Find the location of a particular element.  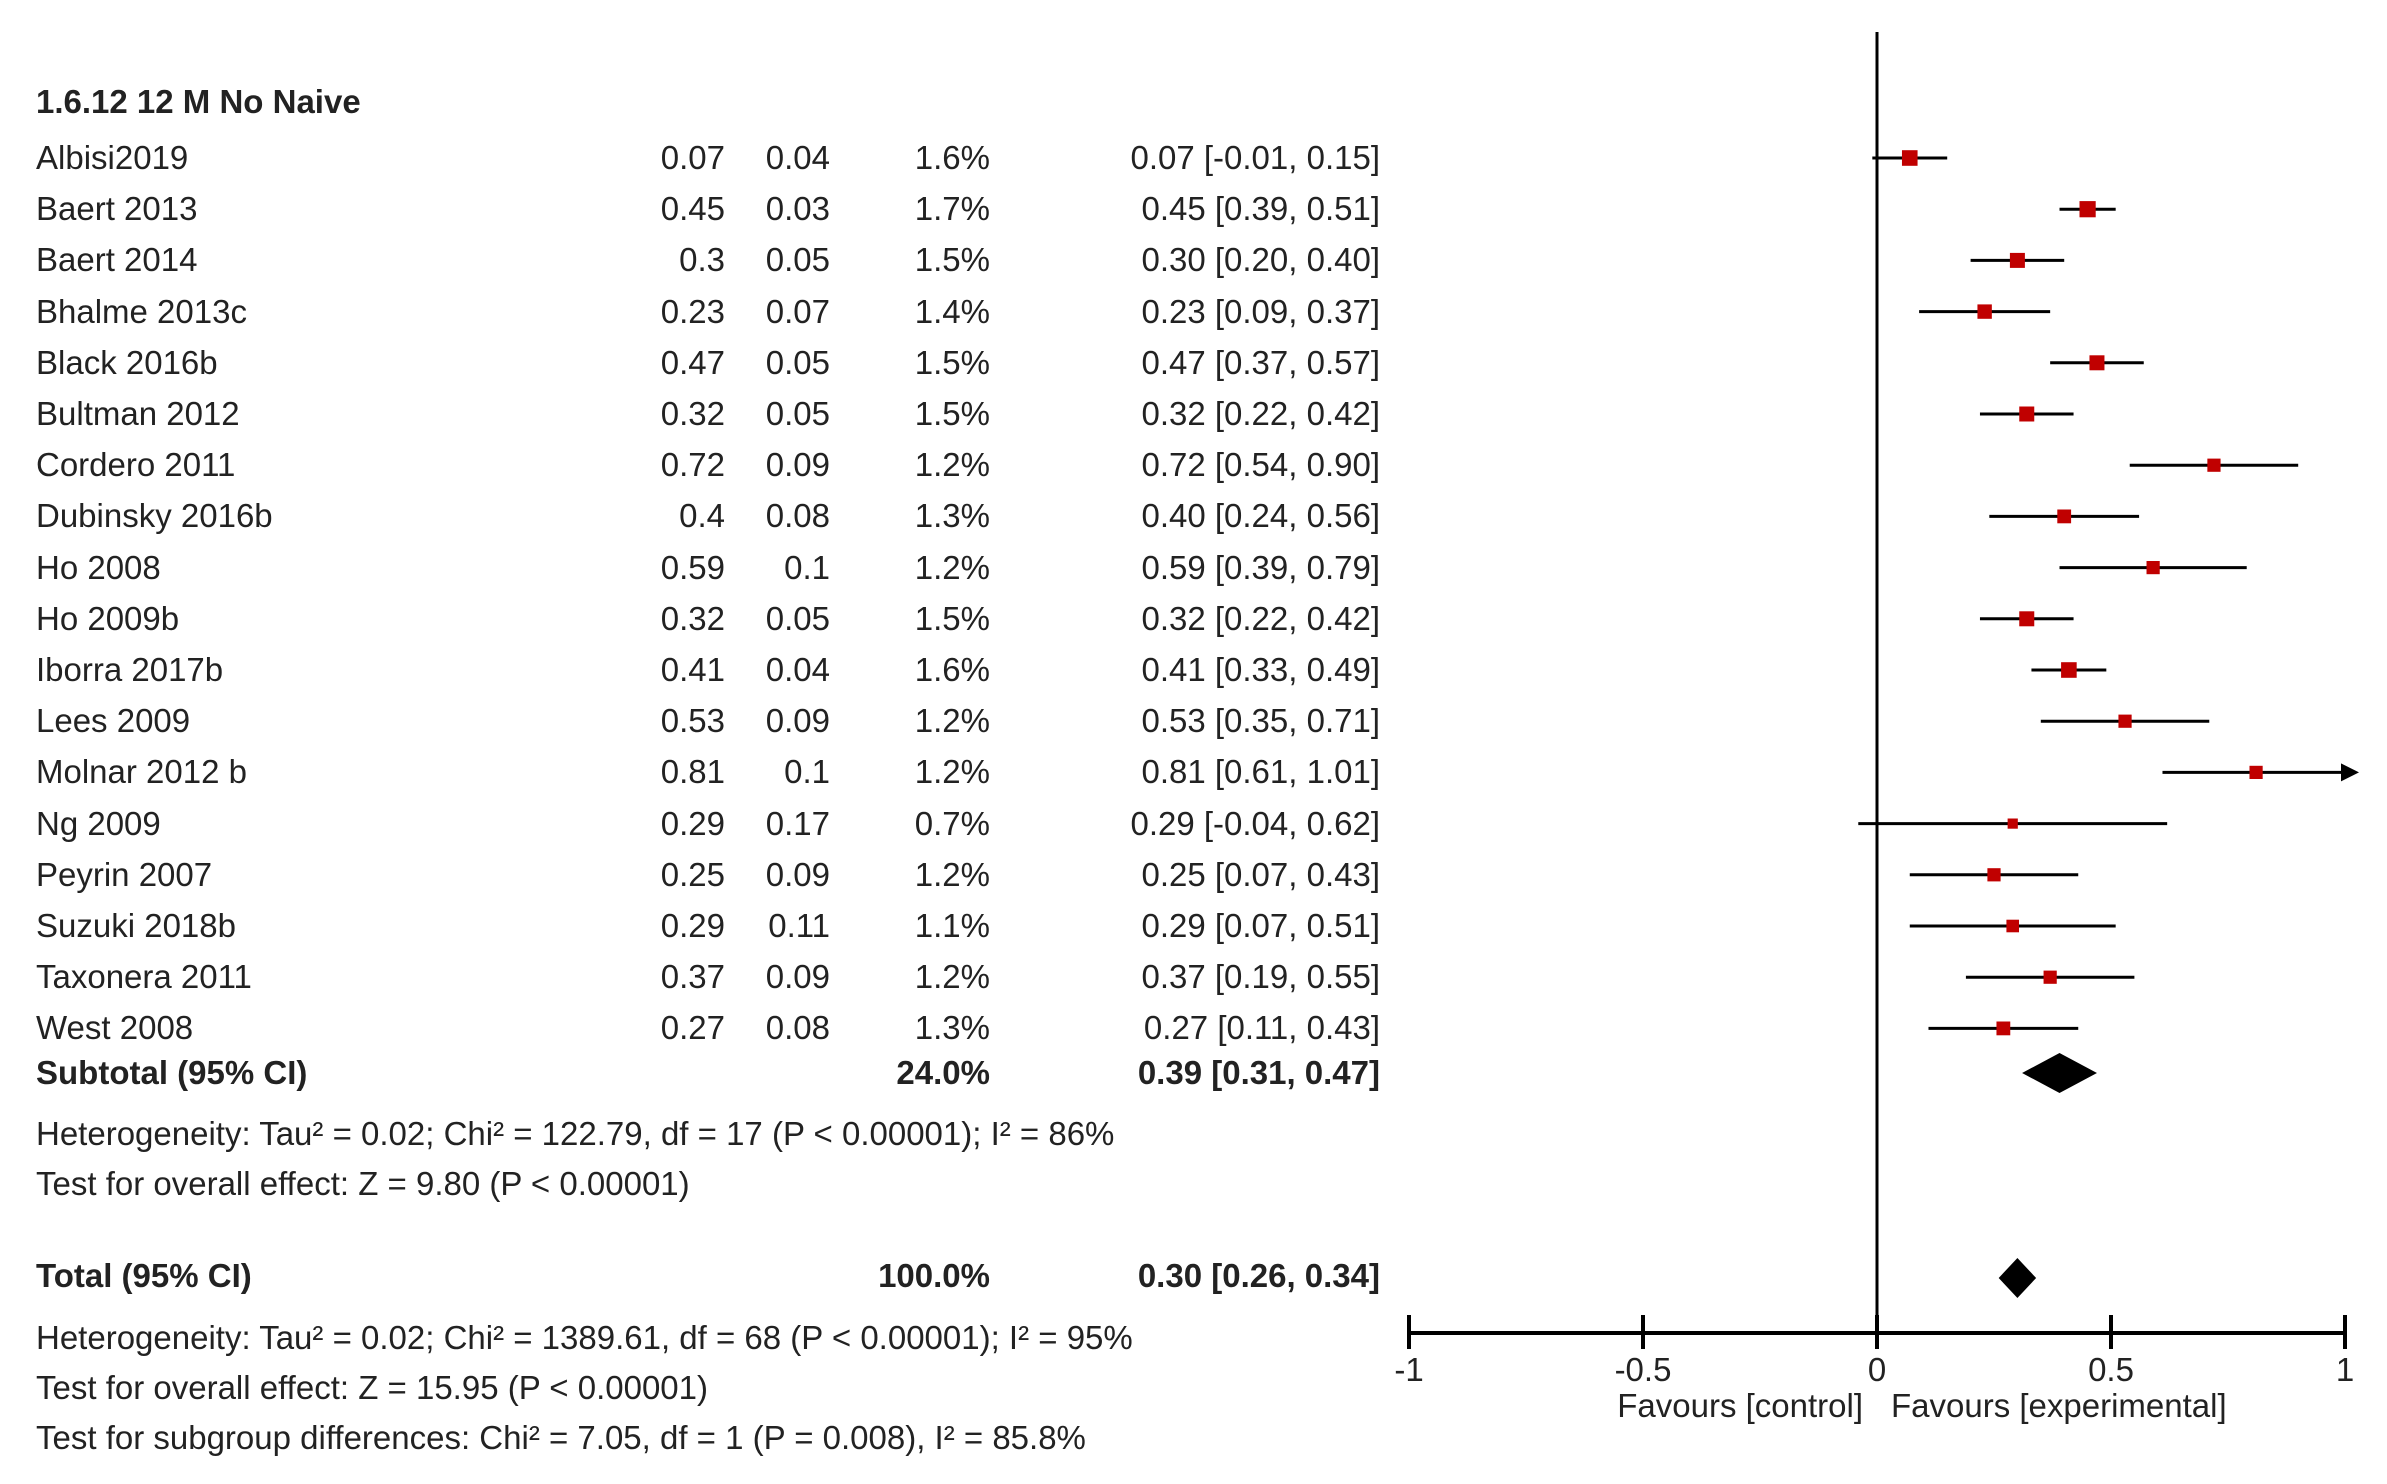

study-name: Baert 2013 is located at coordinates (117, 209).